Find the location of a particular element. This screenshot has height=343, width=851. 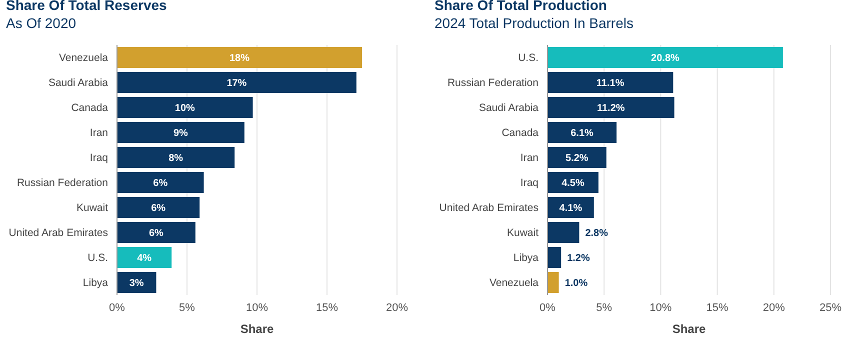

data-label: 3% is located at coordinates (136, 283).